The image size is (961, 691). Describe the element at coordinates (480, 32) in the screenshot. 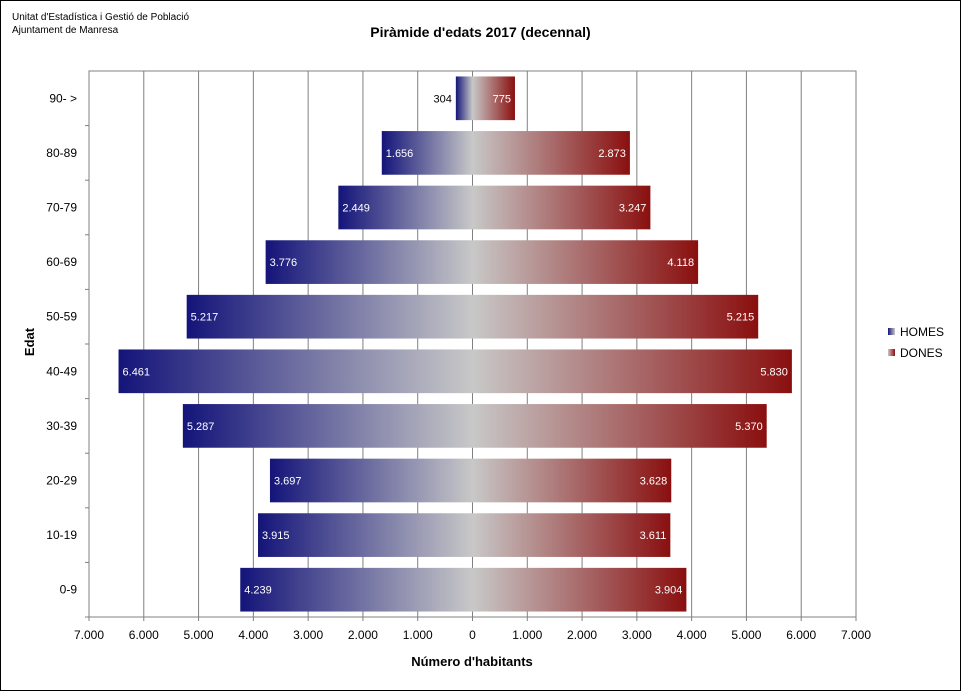

I see `chart-title: Piràmide d'edats 2017 (decennal)` at that location.